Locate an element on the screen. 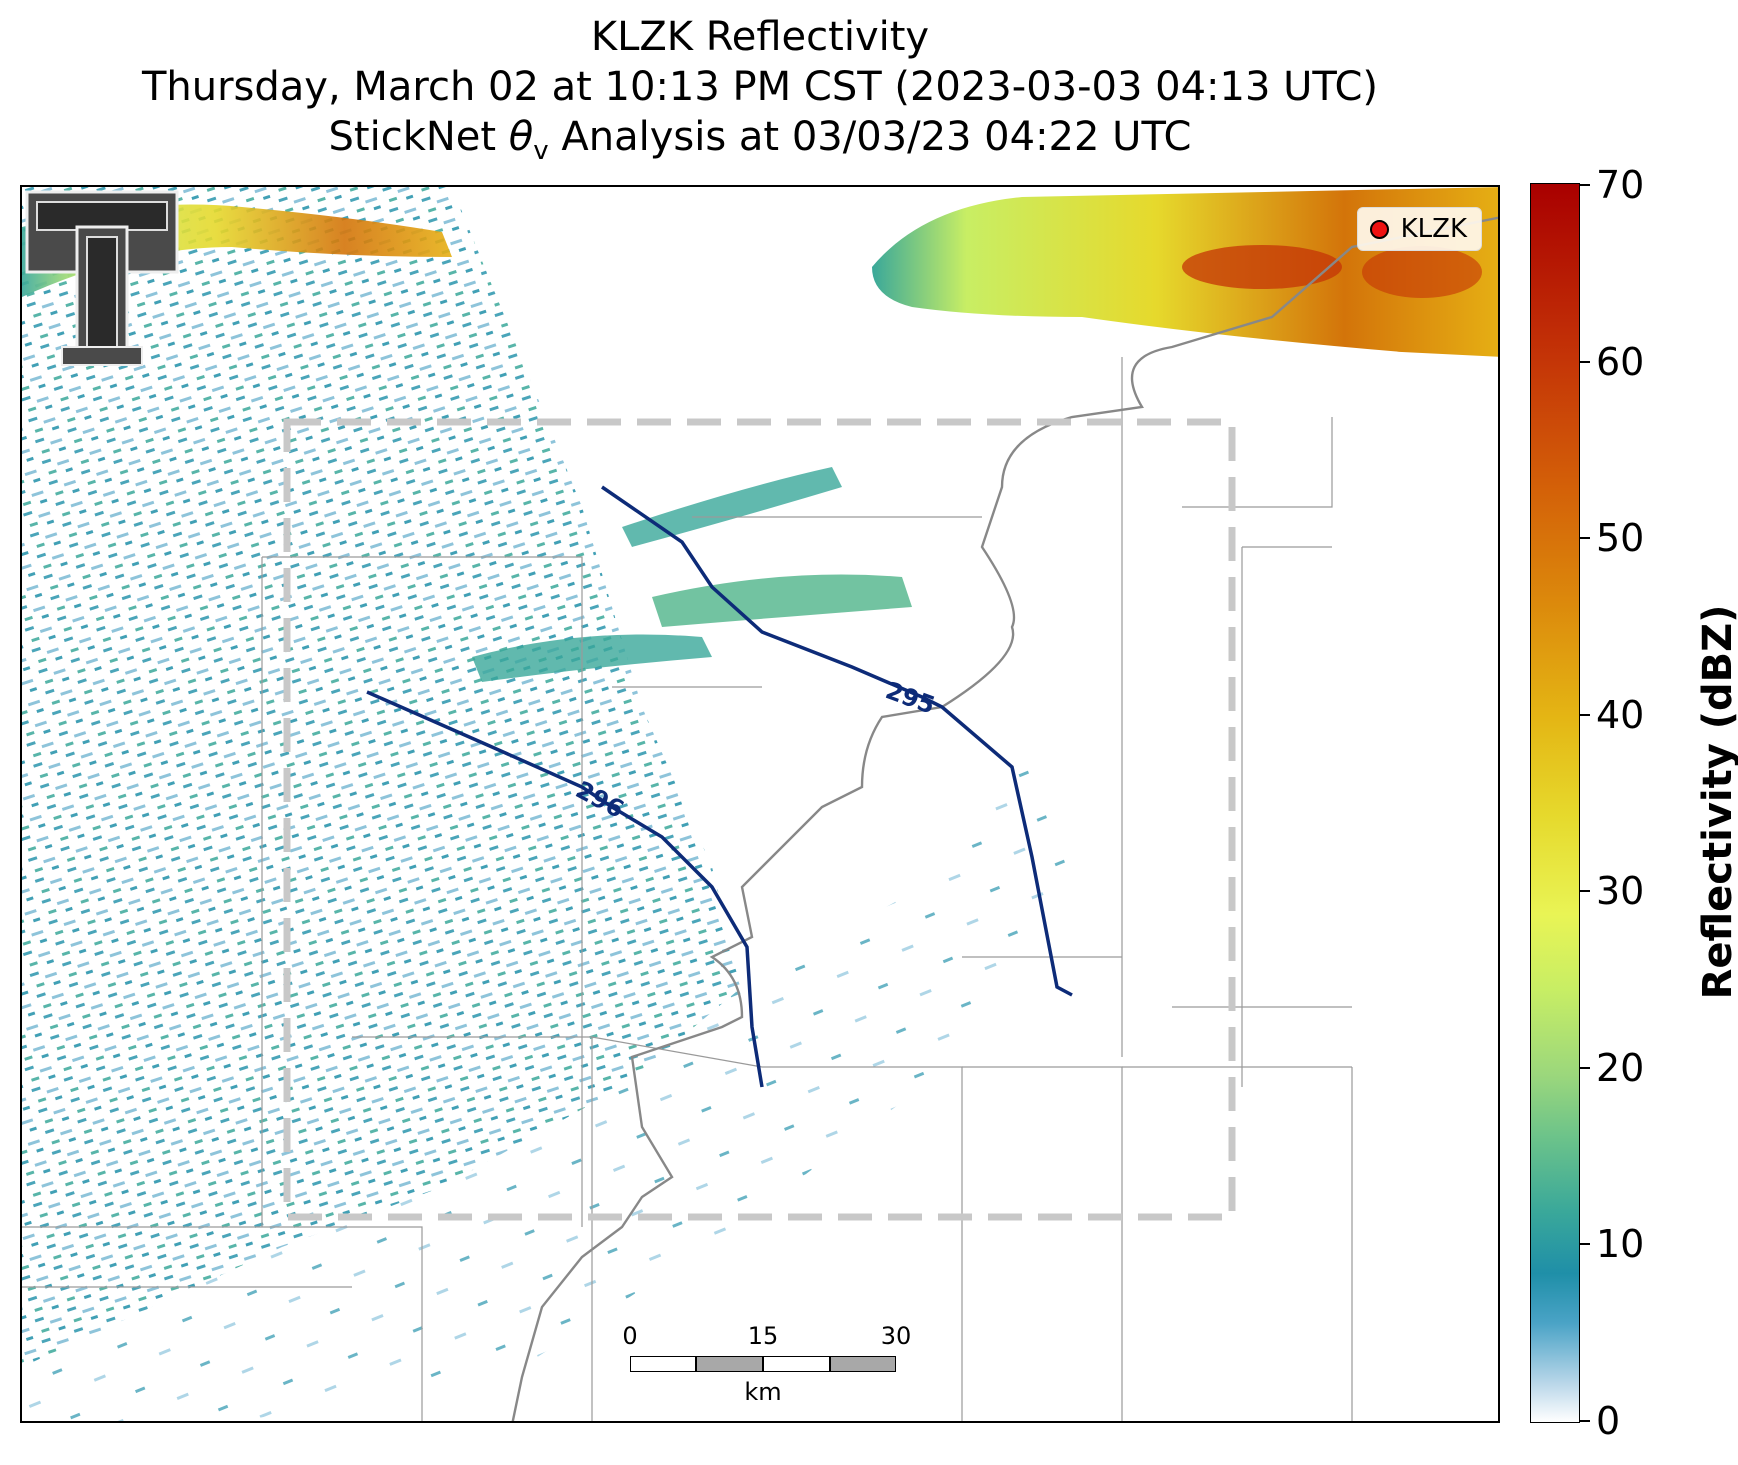 Image resolution: width=1738 pixels, height=1465 pixels. colorbar-tick-label: 60 is located at coordinates (1620, 361).